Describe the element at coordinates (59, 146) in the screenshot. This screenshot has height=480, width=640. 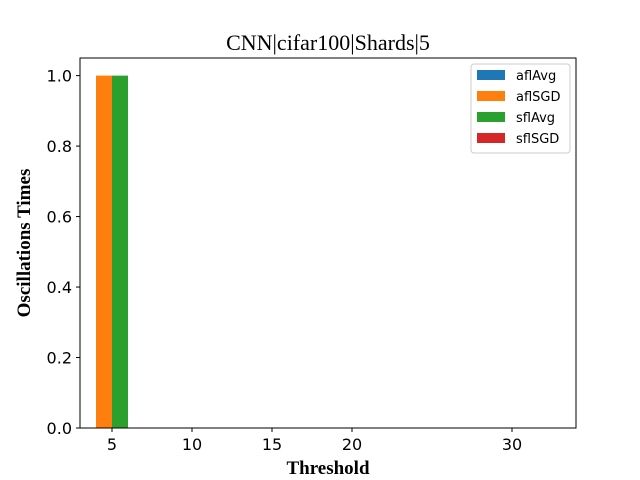
I see `y-tick-label: 0.8` at that location.